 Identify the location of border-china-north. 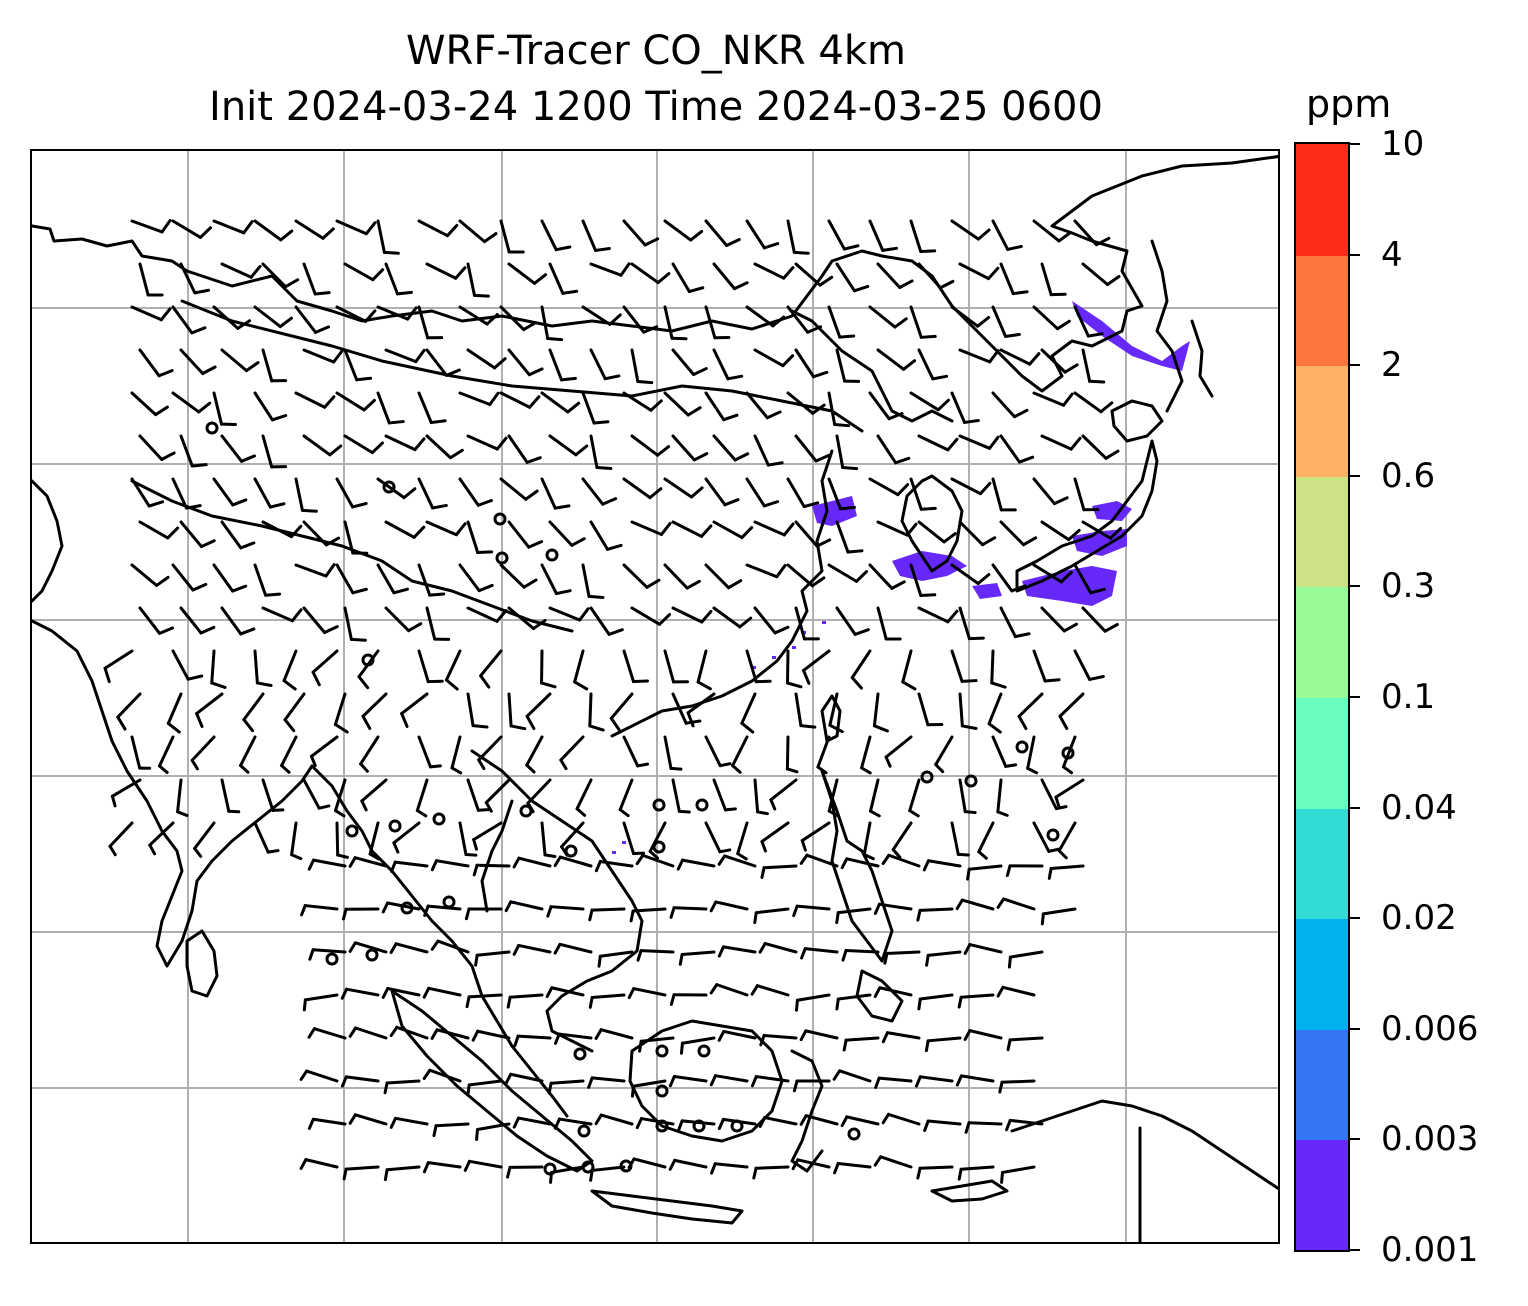
(872, 366).